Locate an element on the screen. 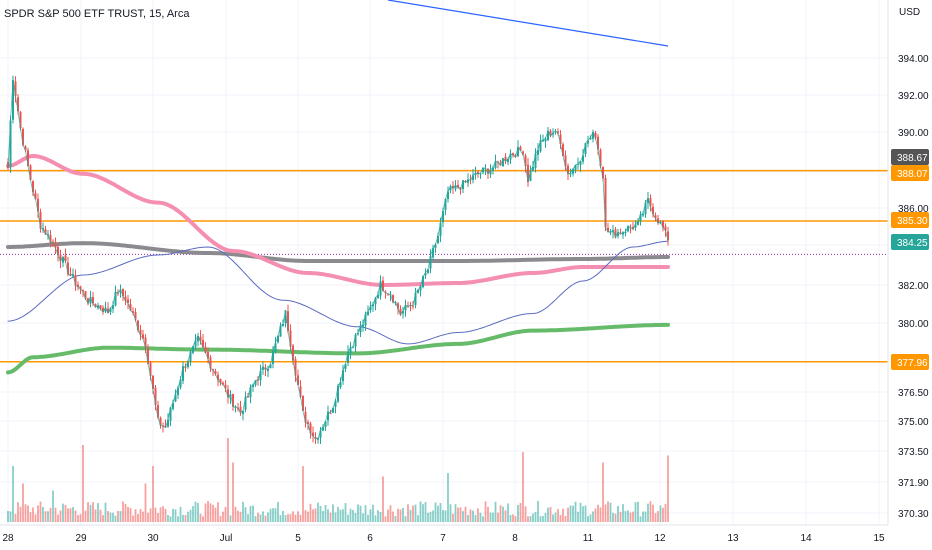 The height and width of the screenshot is (550, 932). time-axis: 28 29 30 Jul 5 6 7 8 11 12 13 14 15 is located at coordinates (444, 537).